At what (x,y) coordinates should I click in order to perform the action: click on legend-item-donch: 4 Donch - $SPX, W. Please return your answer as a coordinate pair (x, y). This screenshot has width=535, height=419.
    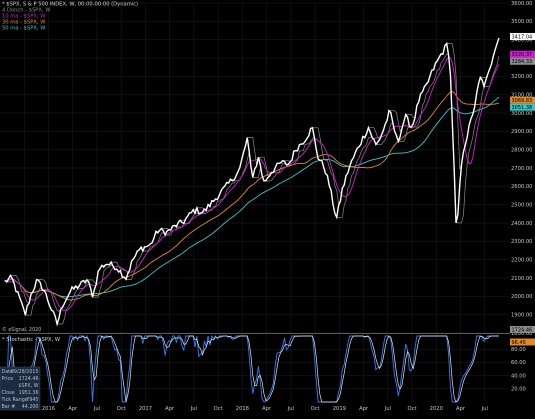
    Looking at the image, I should click on (26, 11).